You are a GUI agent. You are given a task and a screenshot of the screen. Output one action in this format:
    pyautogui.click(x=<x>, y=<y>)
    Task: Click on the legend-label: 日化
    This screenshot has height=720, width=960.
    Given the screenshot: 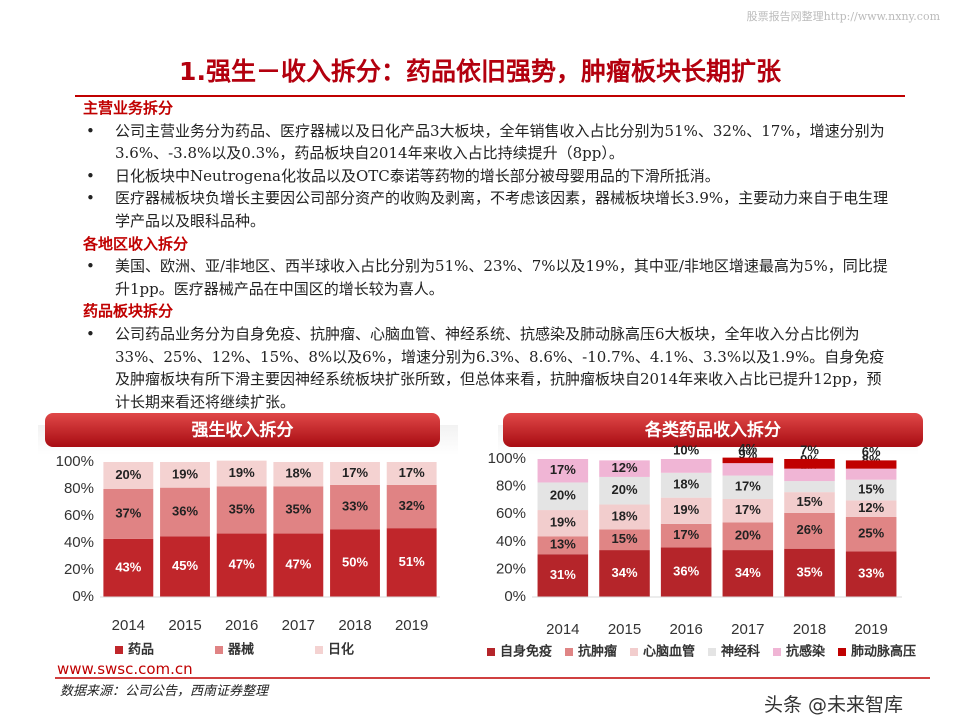 What is the action you would take?
    pyautogui.click(x=341, y=648)
    